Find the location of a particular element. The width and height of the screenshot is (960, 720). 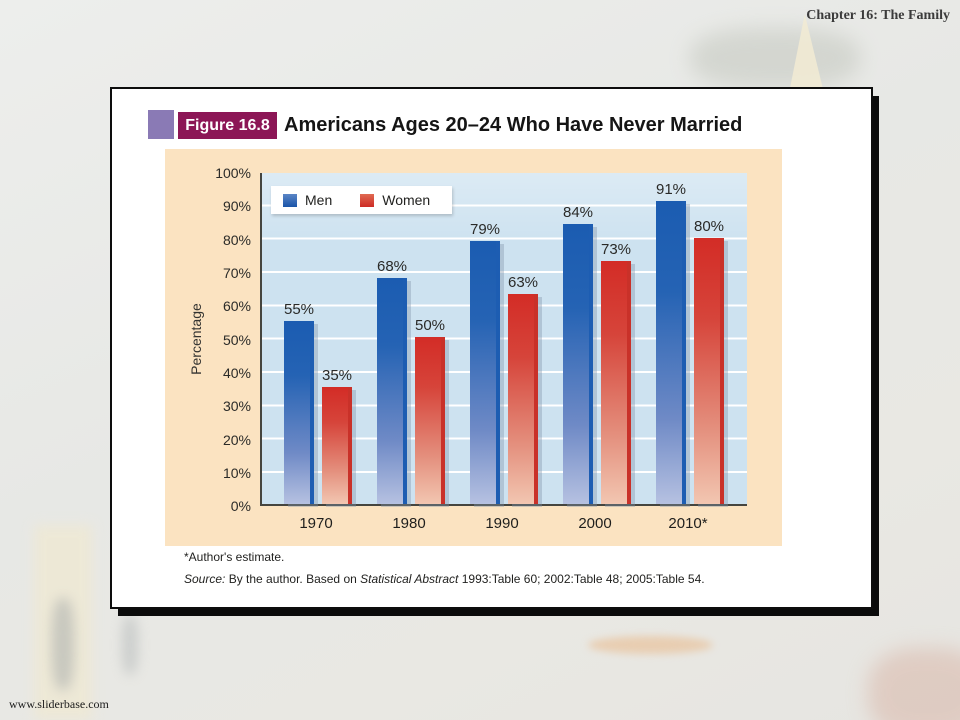

bar-women-1980 is located at coordinates (430, 420).